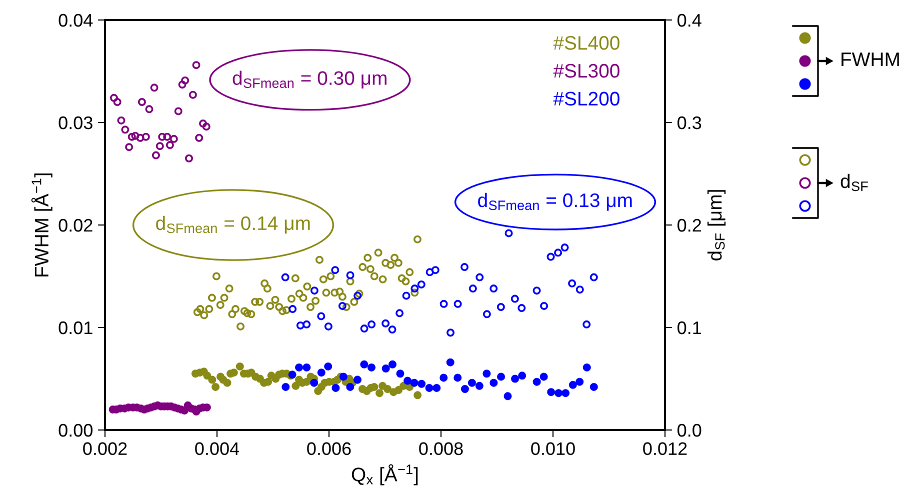 The width and height of the screenshot is (908, 497). Describe the element at coordinates (75, 327) in the screenshot. I see `y-tick-label: 0.01` at that location.